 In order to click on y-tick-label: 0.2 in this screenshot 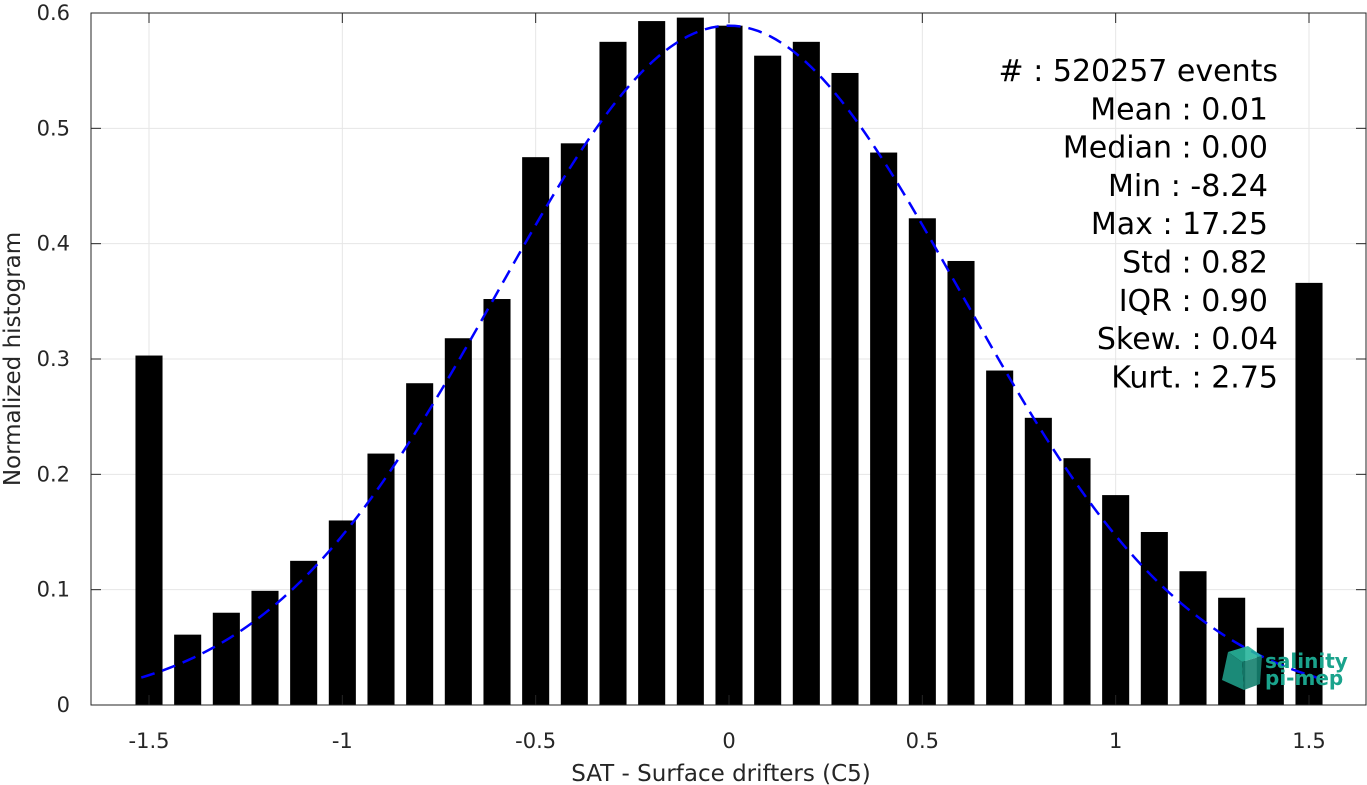, I will do `click(53, 474)`.